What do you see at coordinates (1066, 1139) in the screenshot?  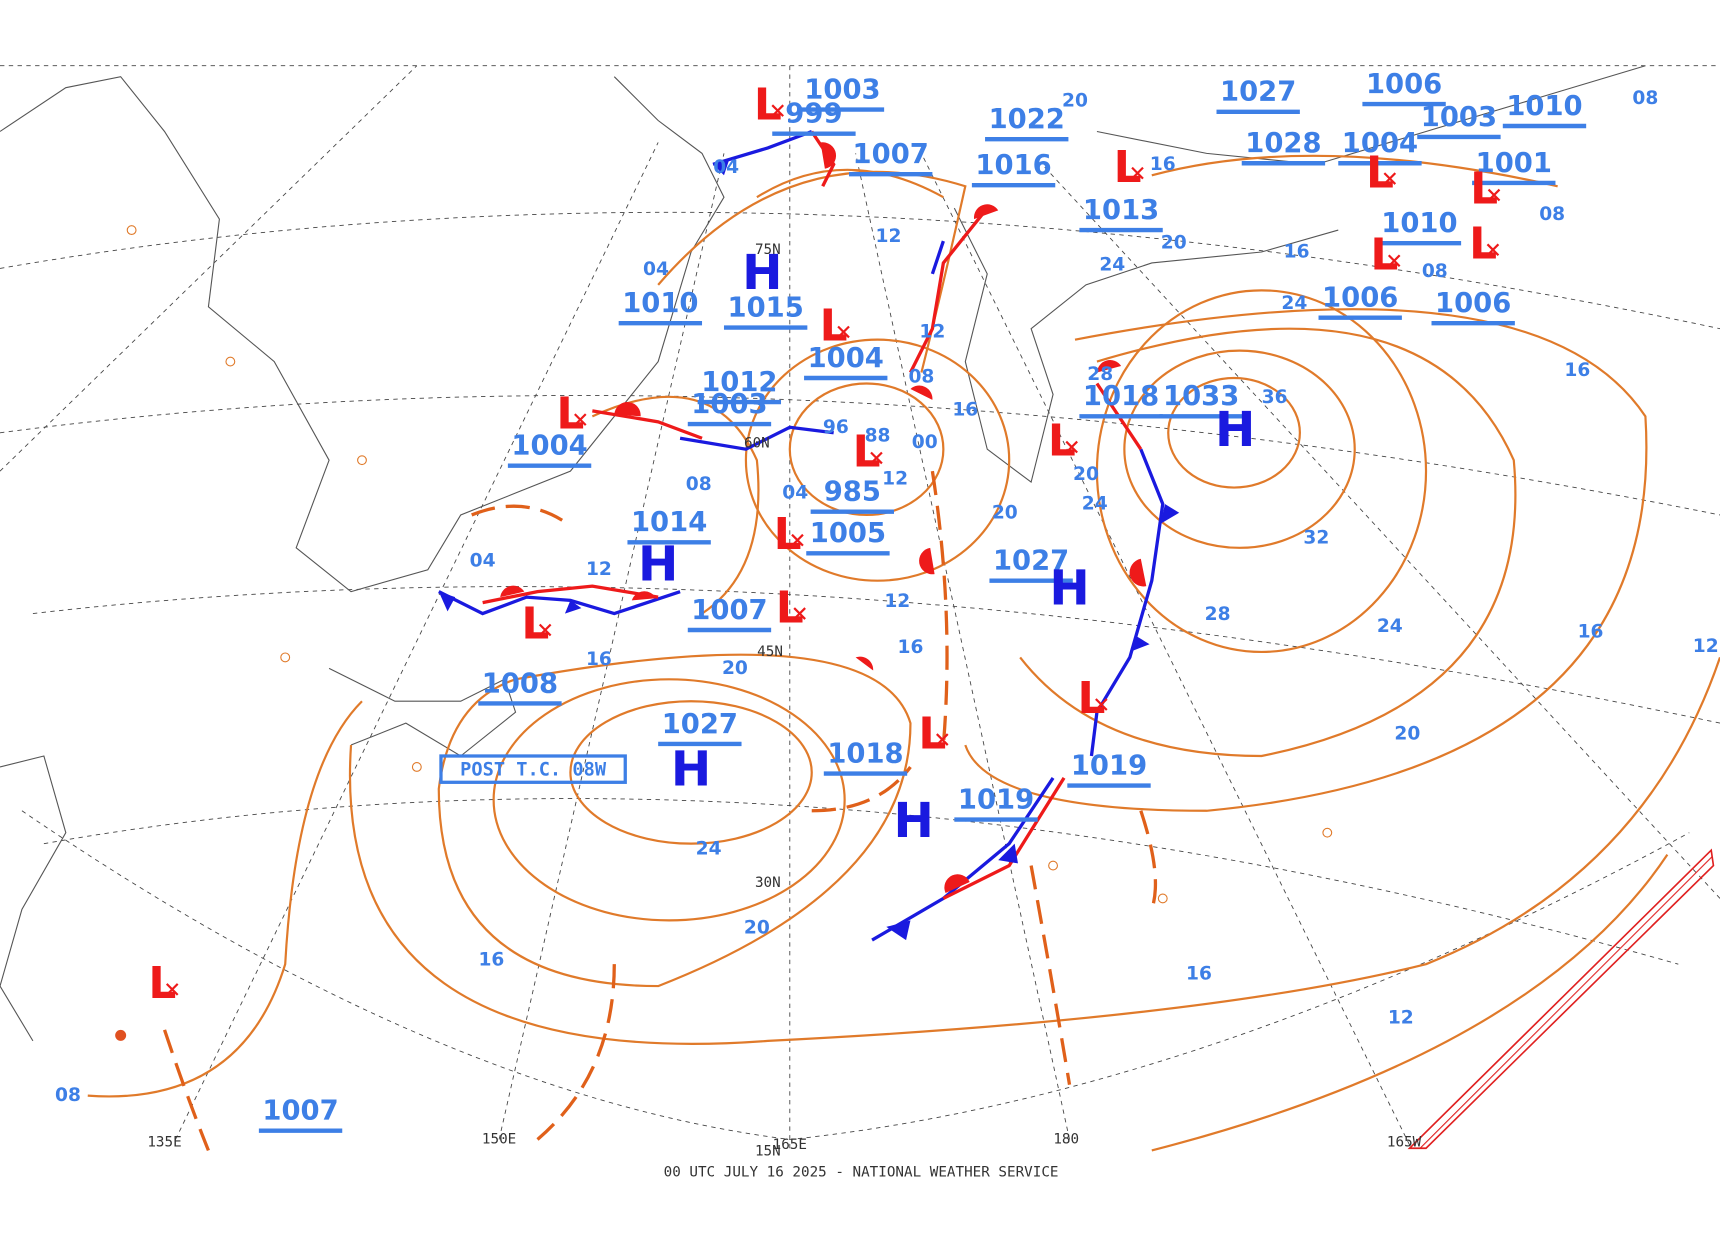 I see `longitude-label: 180` at bounding box center [1066, 1139].